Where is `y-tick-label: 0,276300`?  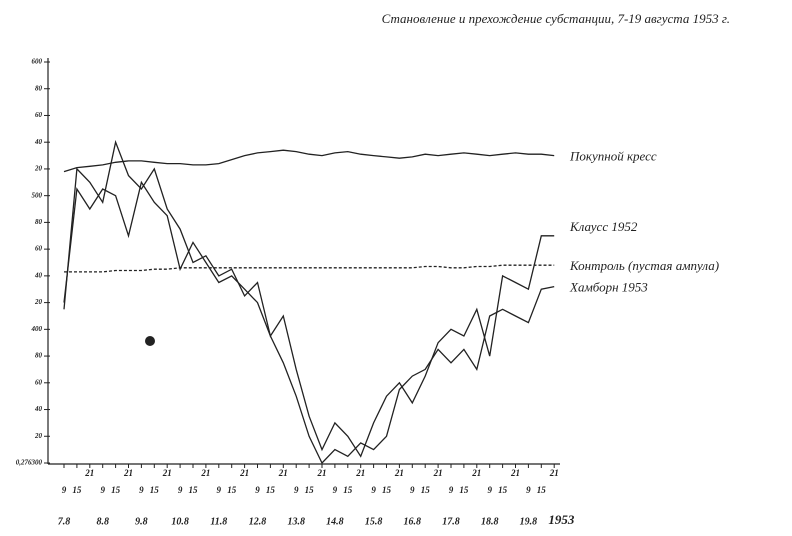 y-tick-label: 0,276300 is located at coordinates (29, 463).